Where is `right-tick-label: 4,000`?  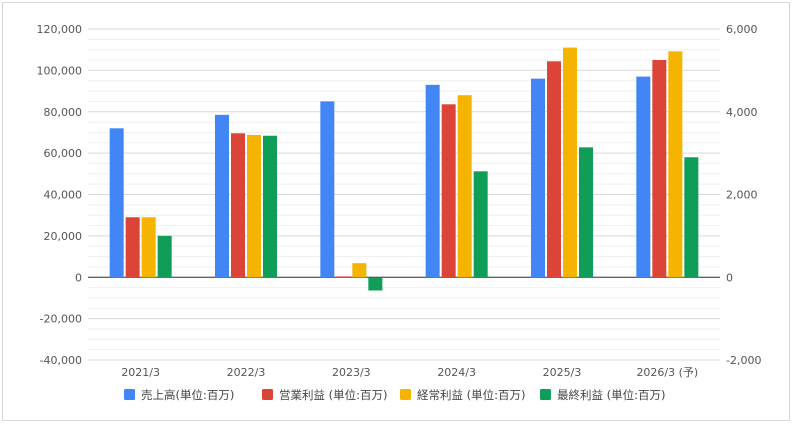
right-tick-label: 4,000 is located at coordinates (742, 112).